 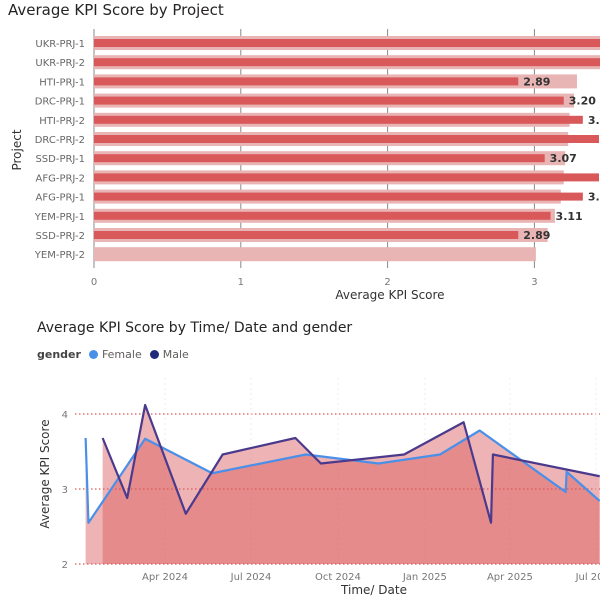 What do you see at coordinates (389, 295) in the screenshot?
I see `x-axis-label: Average KPI Score` at bounding box center [389, 295].